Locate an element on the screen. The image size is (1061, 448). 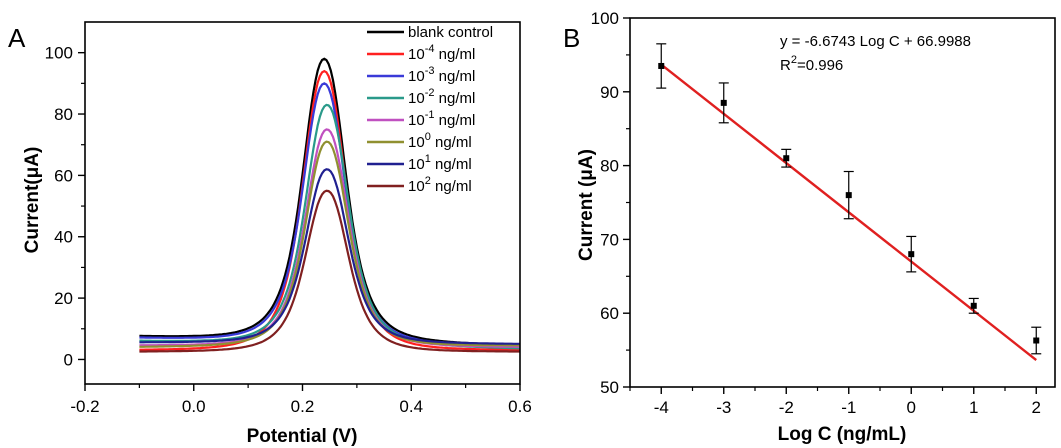
panel-b-y-tick-label: 100 is located at coordinates (605, 18).